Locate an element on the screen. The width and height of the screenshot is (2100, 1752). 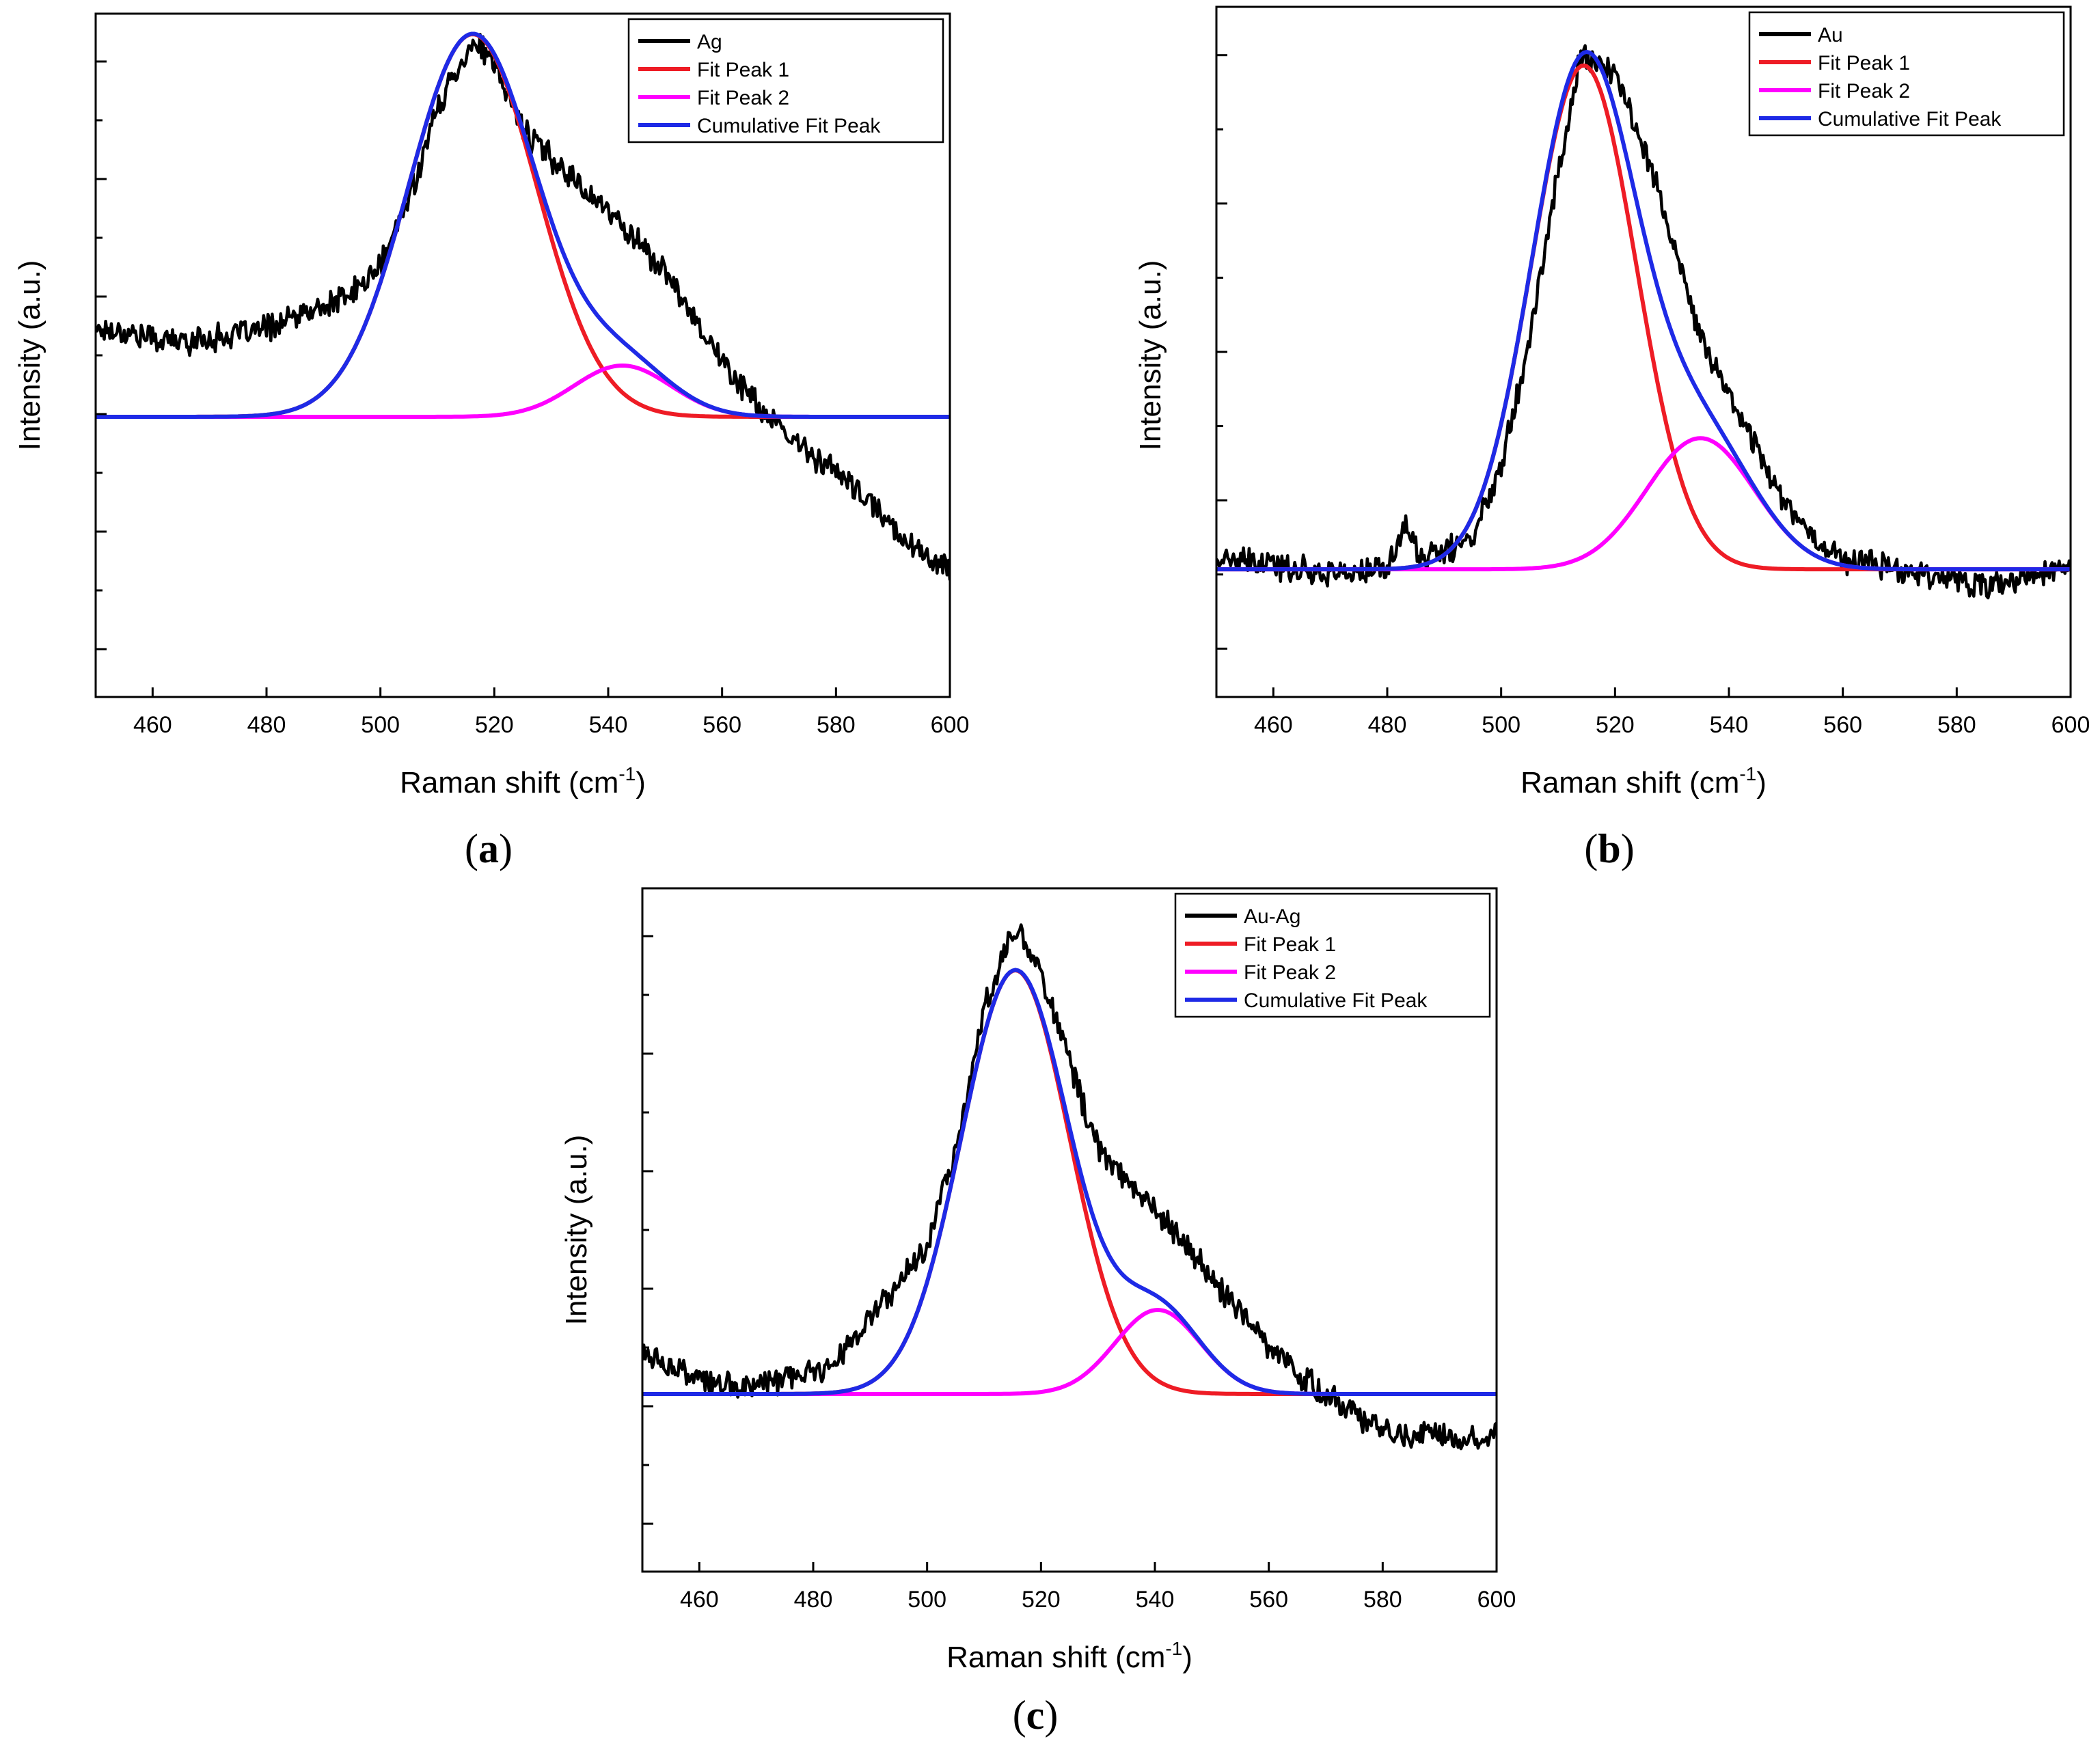
panel-label-b: (b) is located at coordinates (1609, 848).